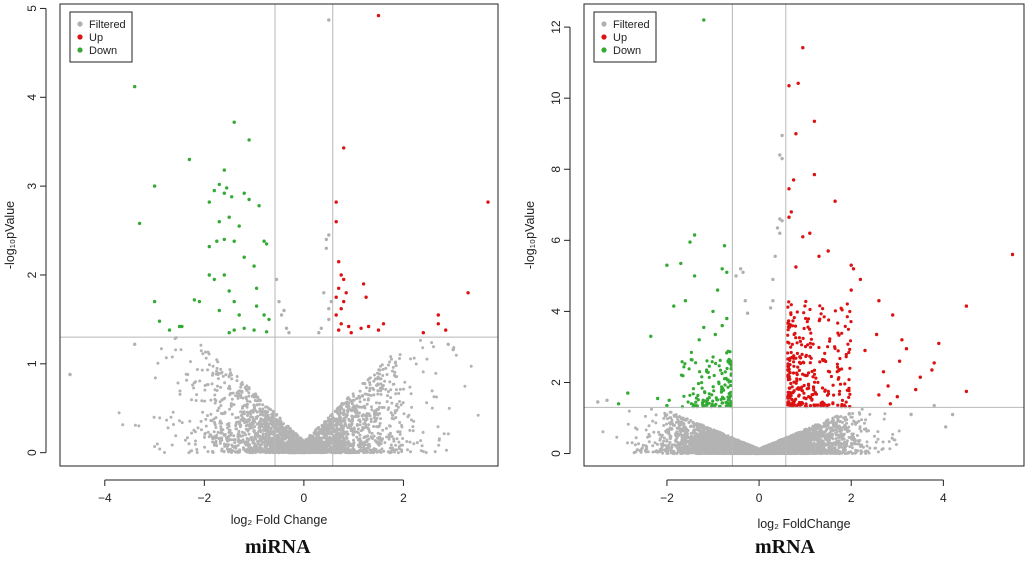 The image size is (1026, 562). Describe the element at coordinates (105, 498) in the screenshot. I see `x-tick-label: −4` at that location.